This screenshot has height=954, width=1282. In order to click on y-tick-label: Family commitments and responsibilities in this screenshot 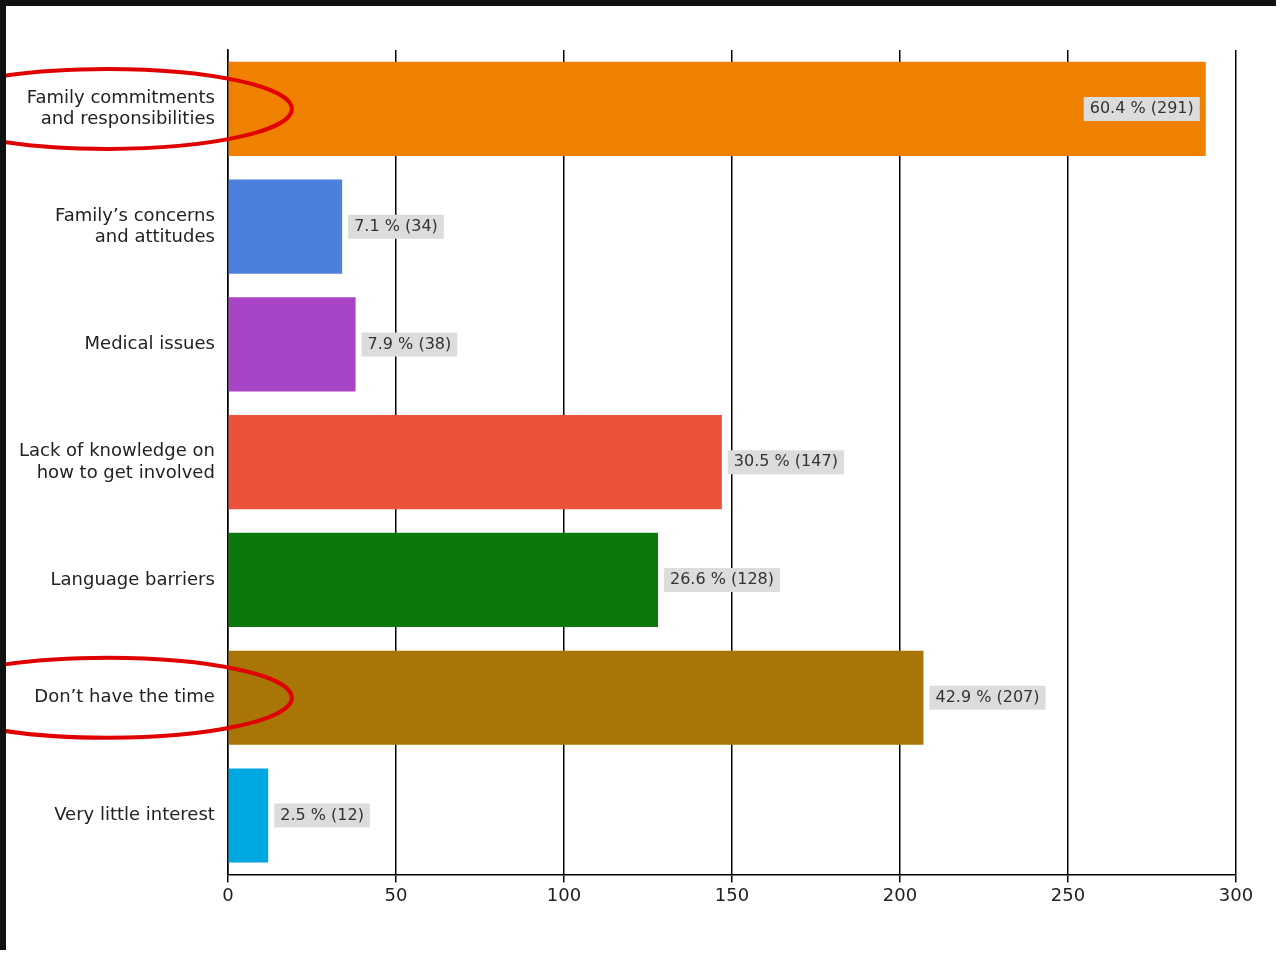, I will do `click(120, 107)`.